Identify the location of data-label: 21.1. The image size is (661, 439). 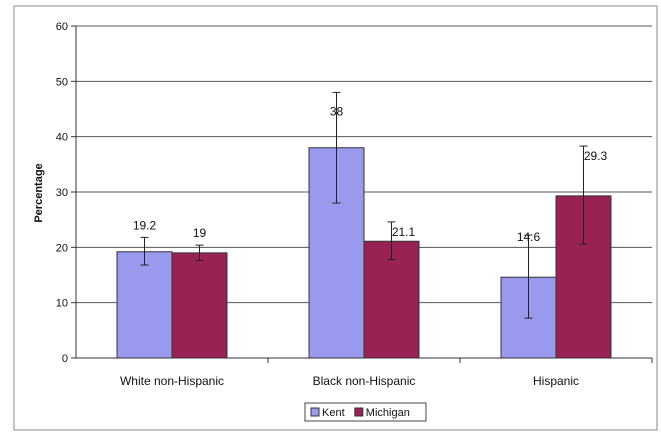
(404, 232).